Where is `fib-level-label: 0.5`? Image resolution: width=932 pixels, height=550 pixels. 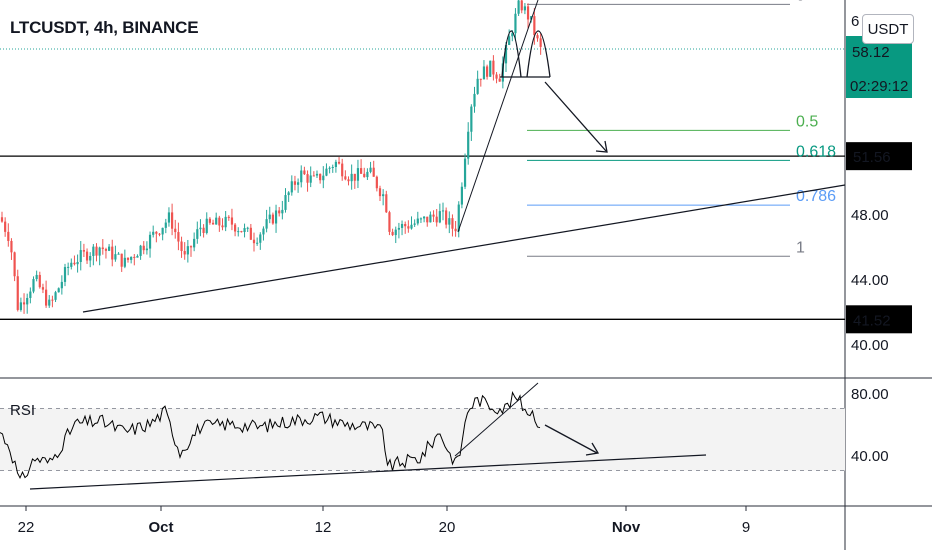
fib-level-label: 0.5 is located at coordinates (807, 121).